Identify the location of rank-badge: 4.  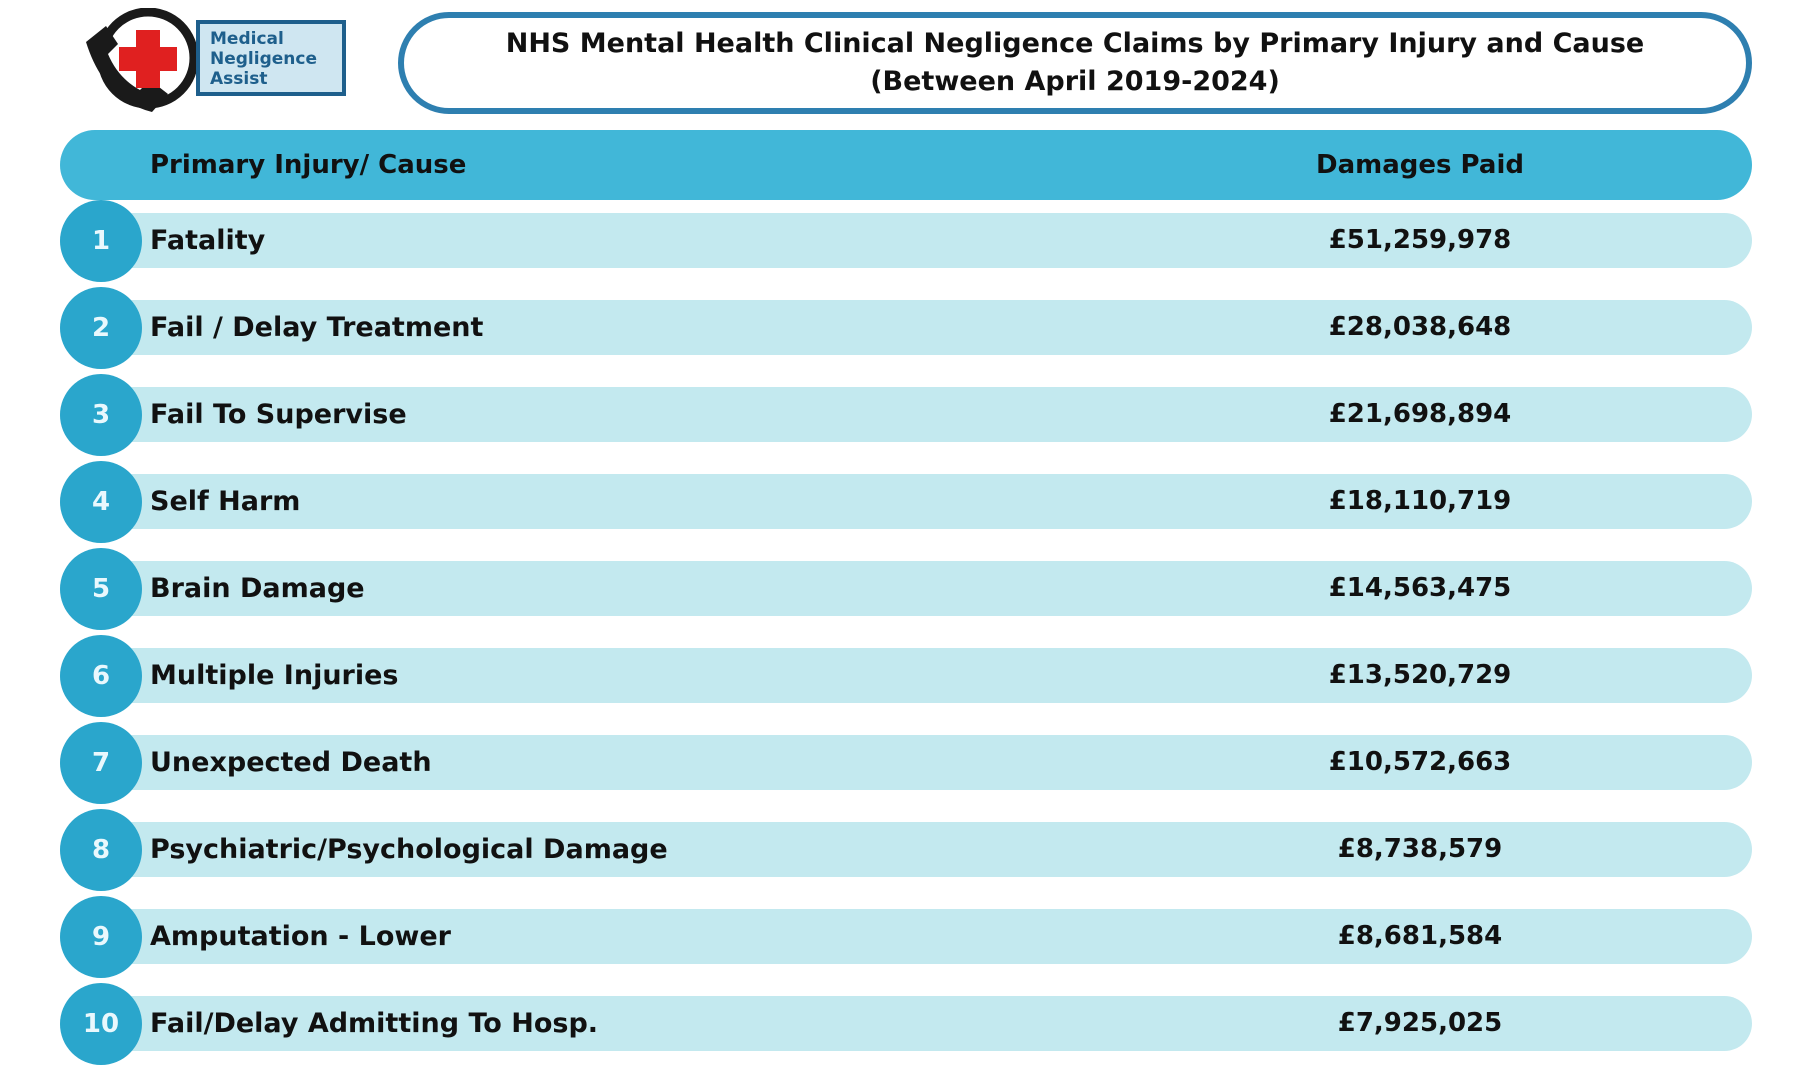
(101, 502).